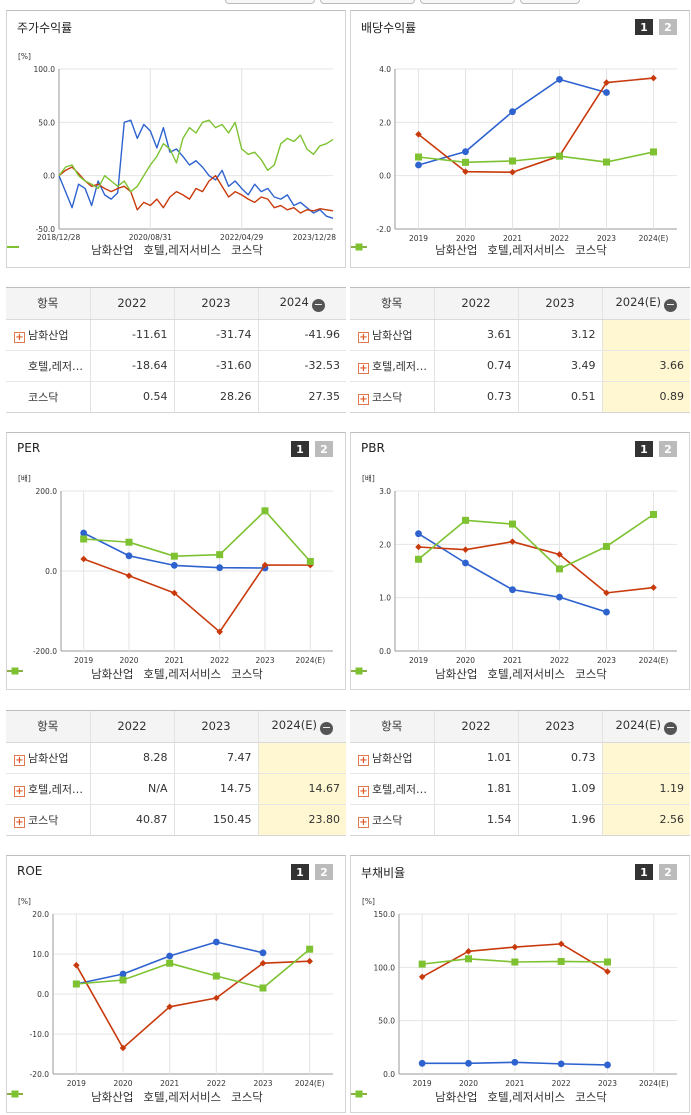  What do you see at coordinates (176, 789) in the screenshot?
I see `table-row: + 호텔,레저… N/A 14.75 14.67` at bounding box center [176, 789].